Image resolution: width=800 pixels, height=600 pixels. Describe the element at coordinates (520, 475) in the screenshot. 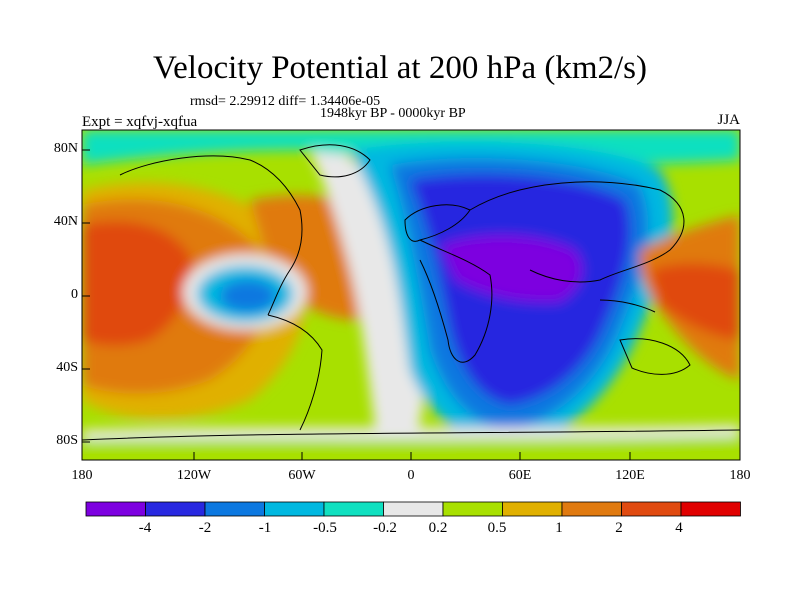

I see `lon-label-60e: 60E` at that location.